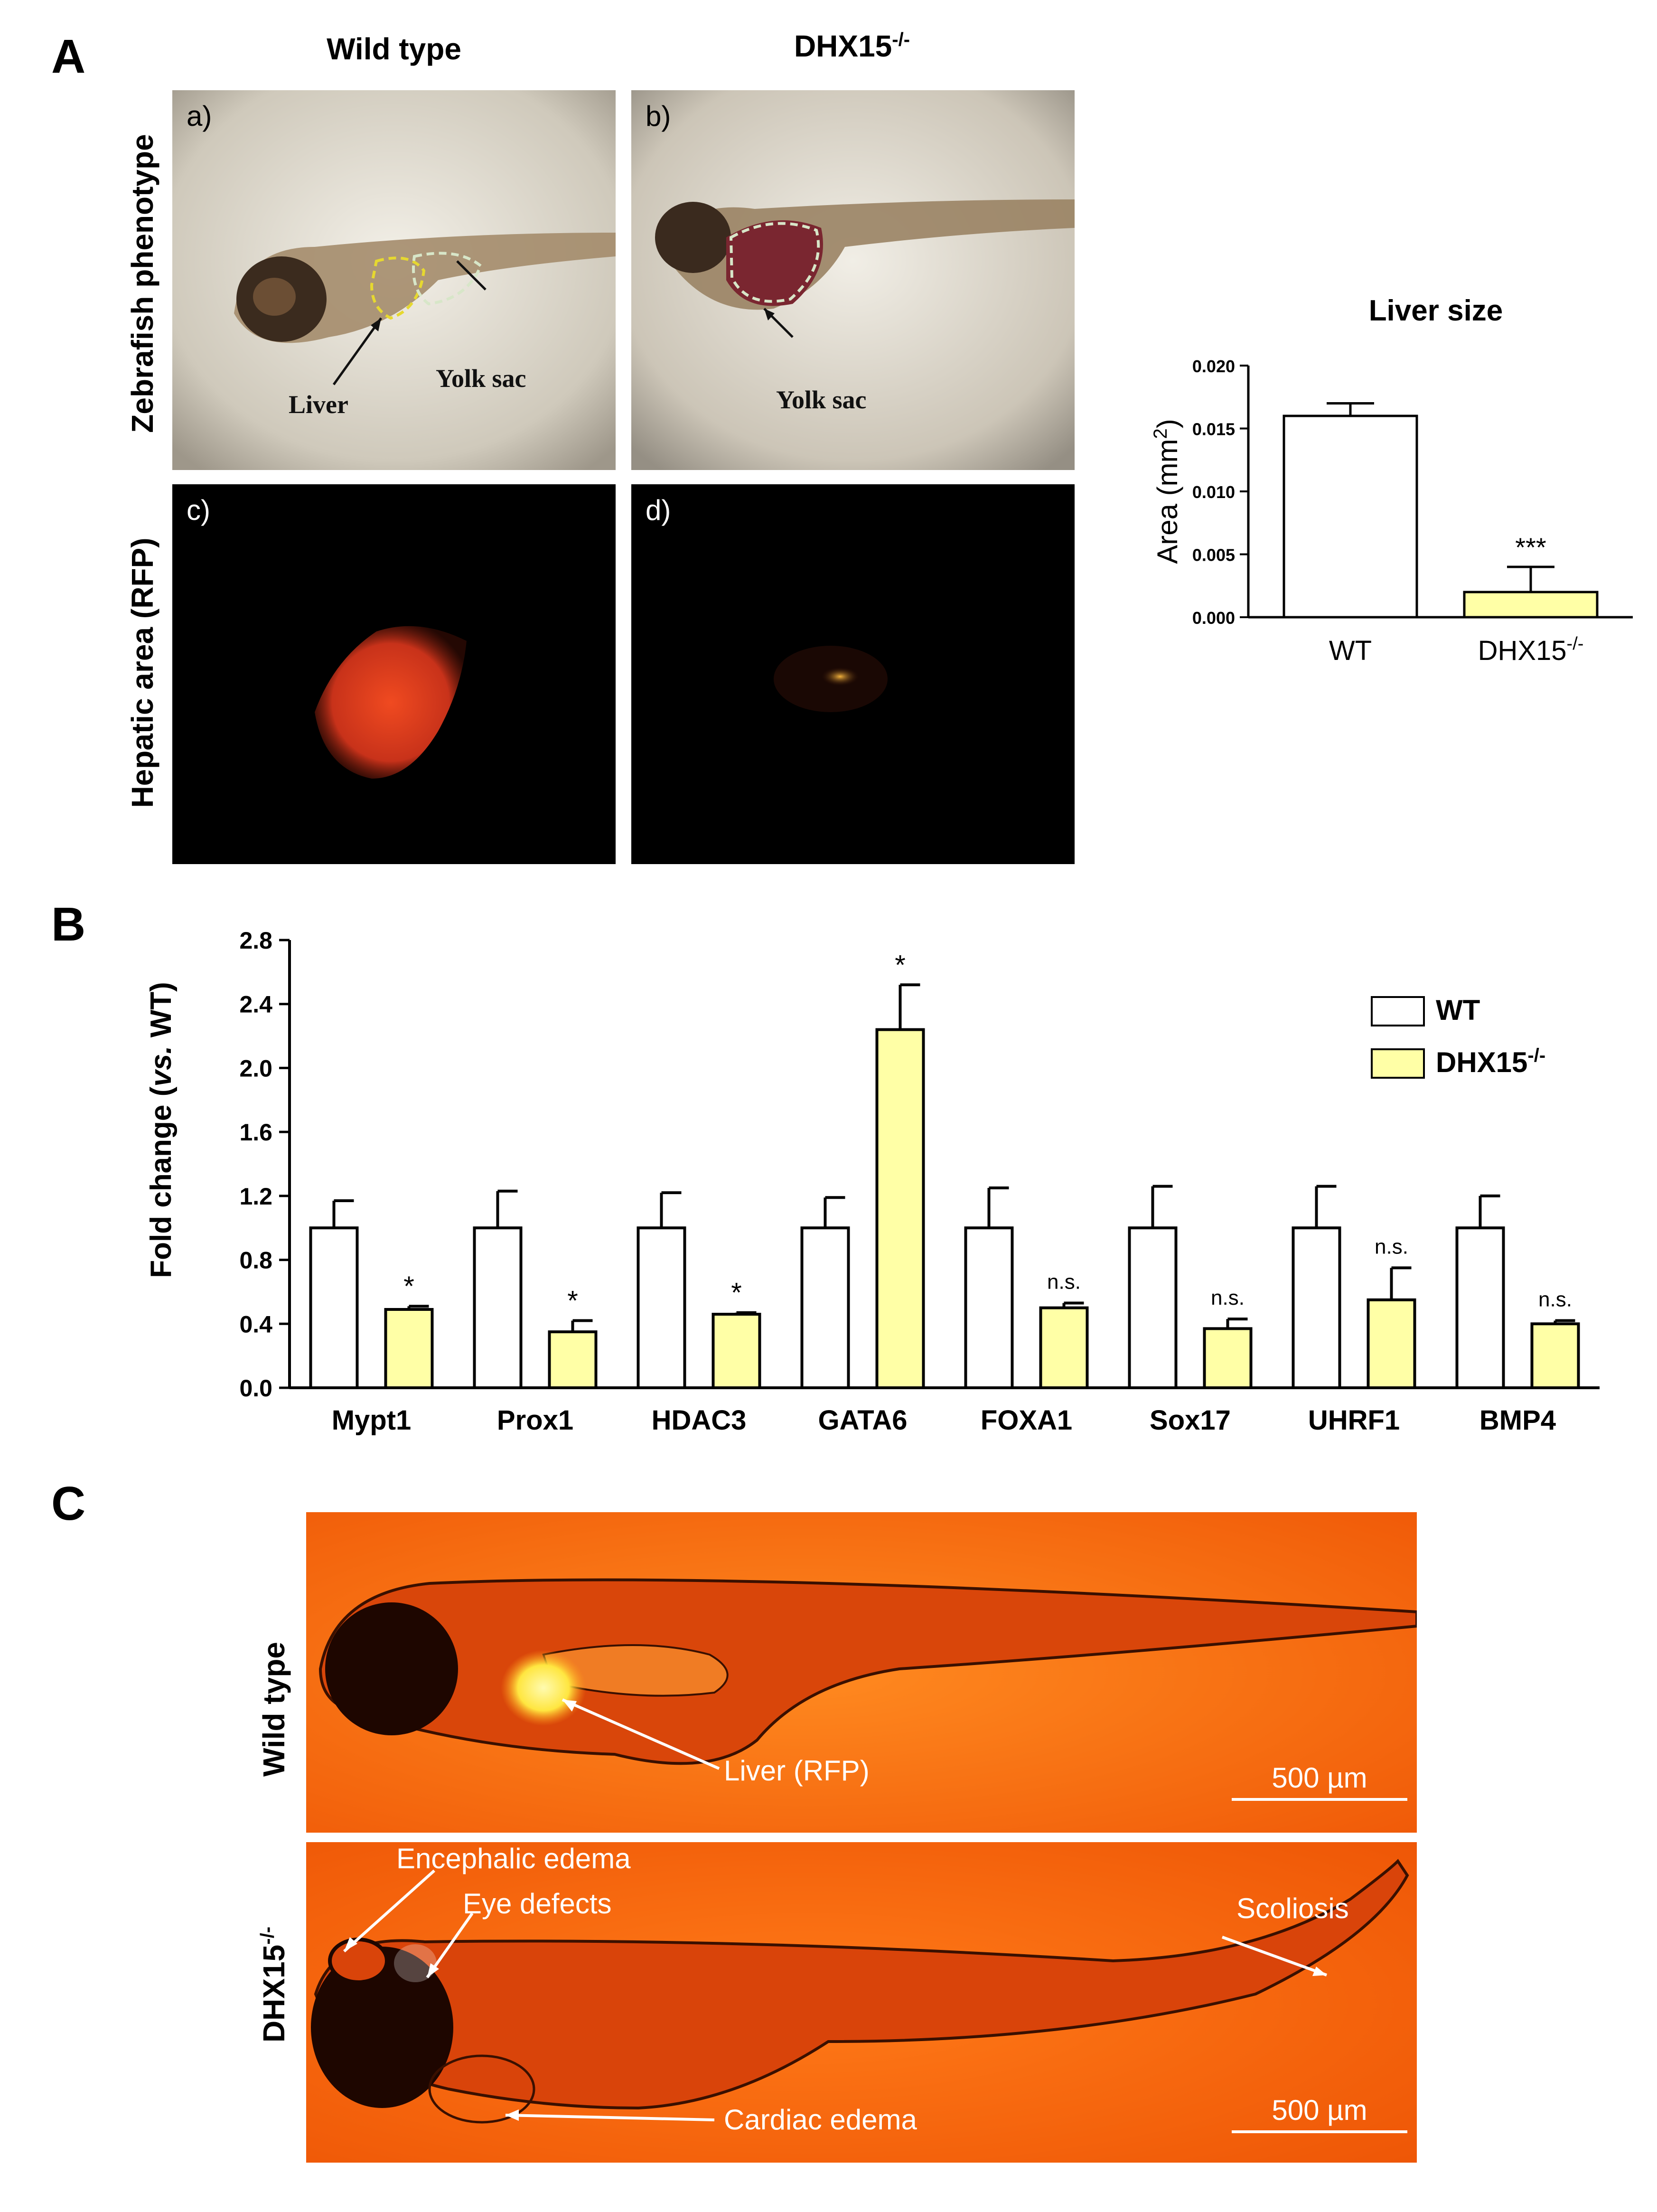 This screenshot has width=1657, height=2212. I want to click on y-tick-label: 0.0, so click(255, 1388).